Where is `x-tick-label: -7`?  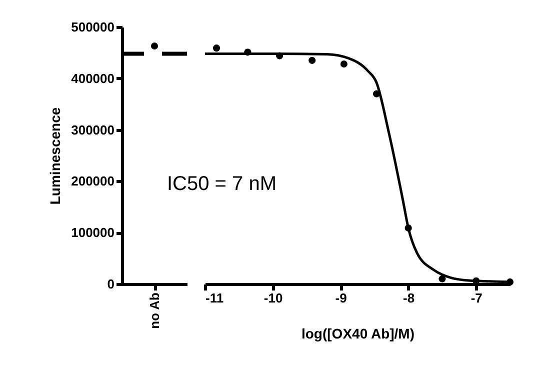
x-tick-label: -7 is located at coordinates (476, 298).